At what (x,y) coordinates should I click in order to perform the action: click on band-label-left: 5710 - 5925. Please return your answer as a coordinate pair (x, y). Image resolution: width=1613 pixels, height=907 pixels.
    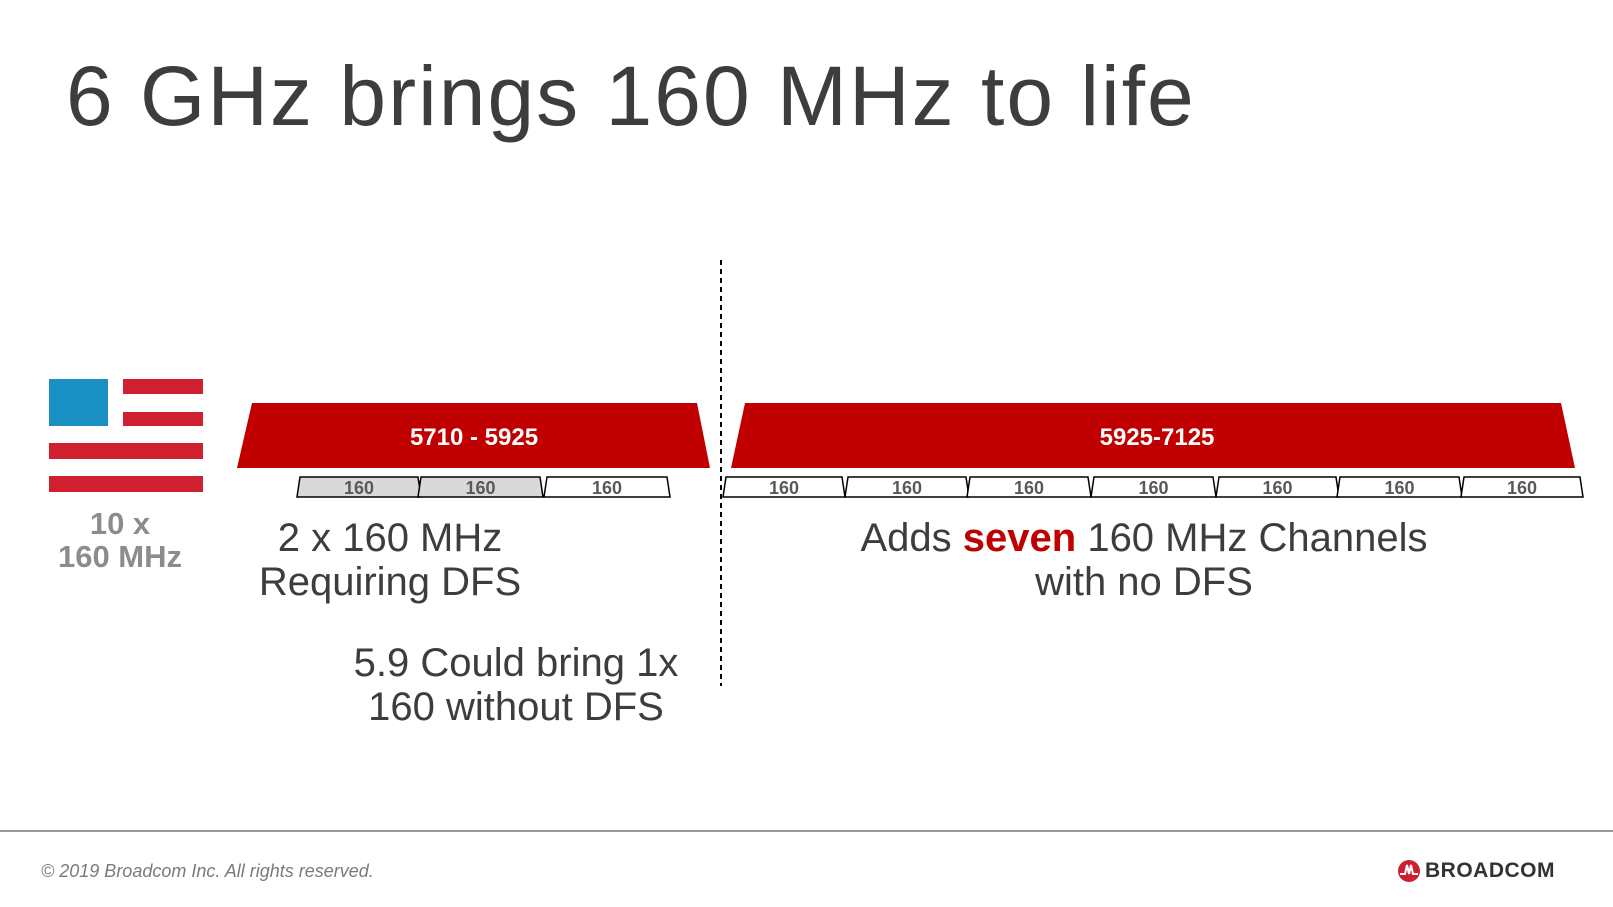
    Looking at the image, I should click on (474, 437).